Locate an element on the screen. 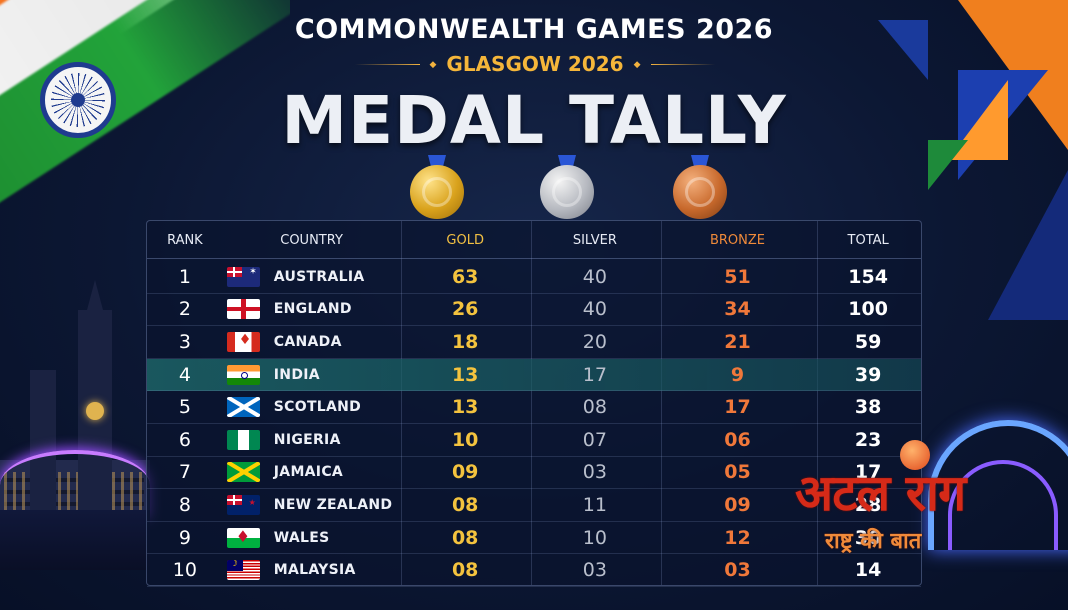  country-cell: AUSTRALIA is located at coordinates (312, 277).